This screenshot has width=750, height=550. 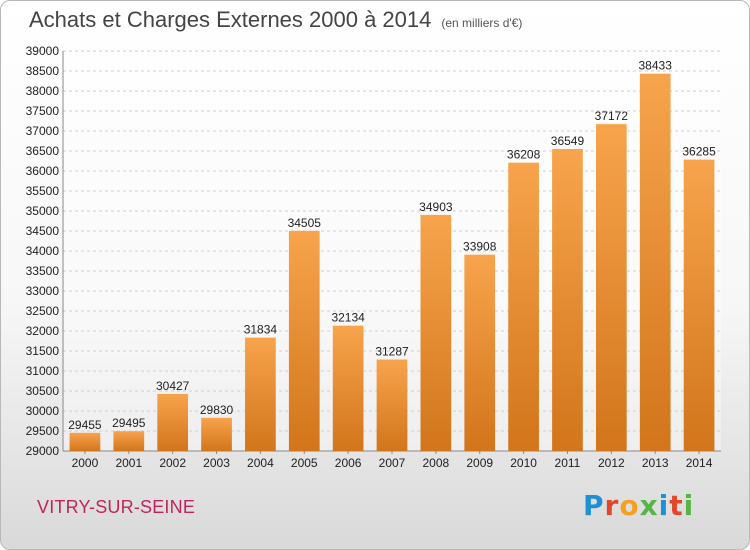 I want to click on proxiti-logo: Proxiti, so click(x=638, y=505).